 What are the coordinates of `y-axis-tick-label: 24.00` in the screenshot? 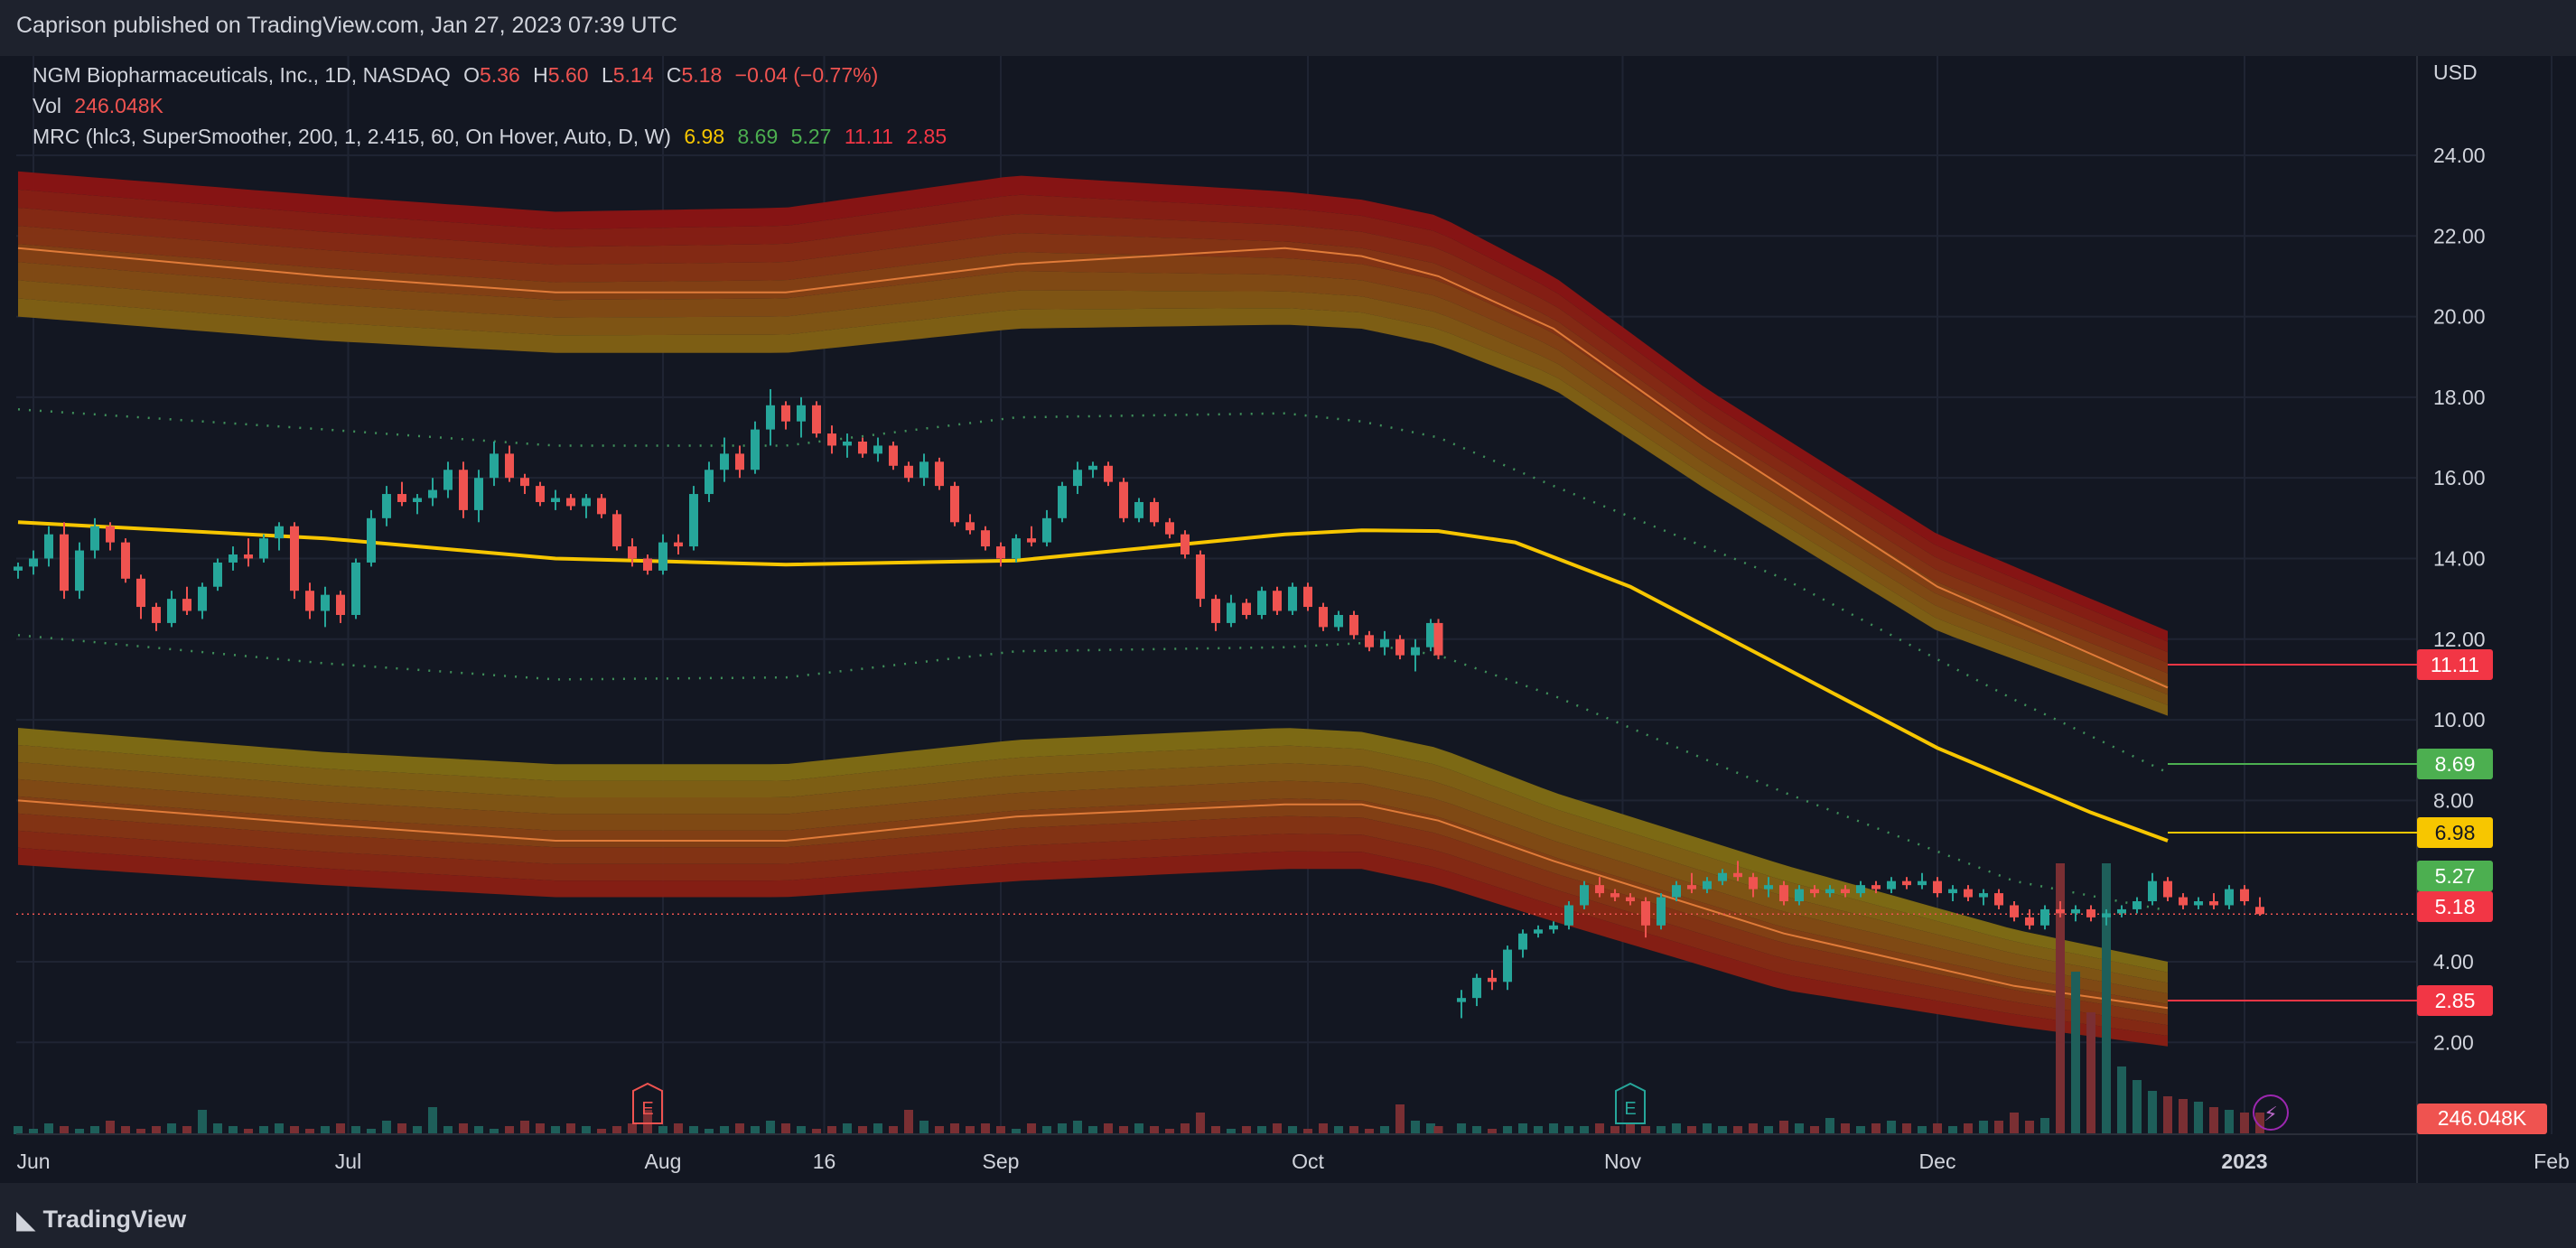 It's located at (2459, 156).